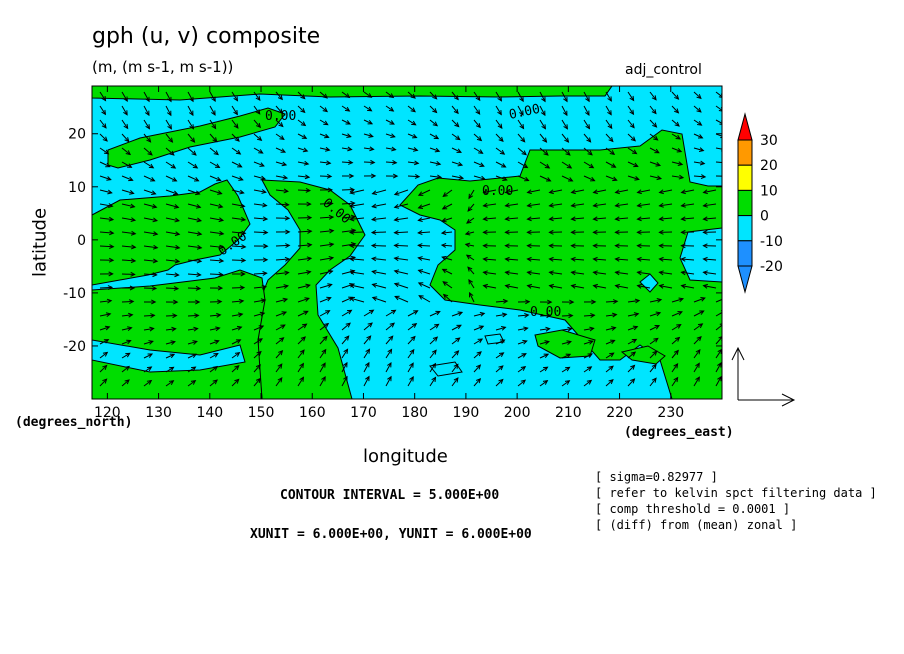 The width and height of the screenshot is (904, 654). Describe the element at coordinates (643, 355) in the screenshot. I see `positive-region-southeast-blob` at that location.